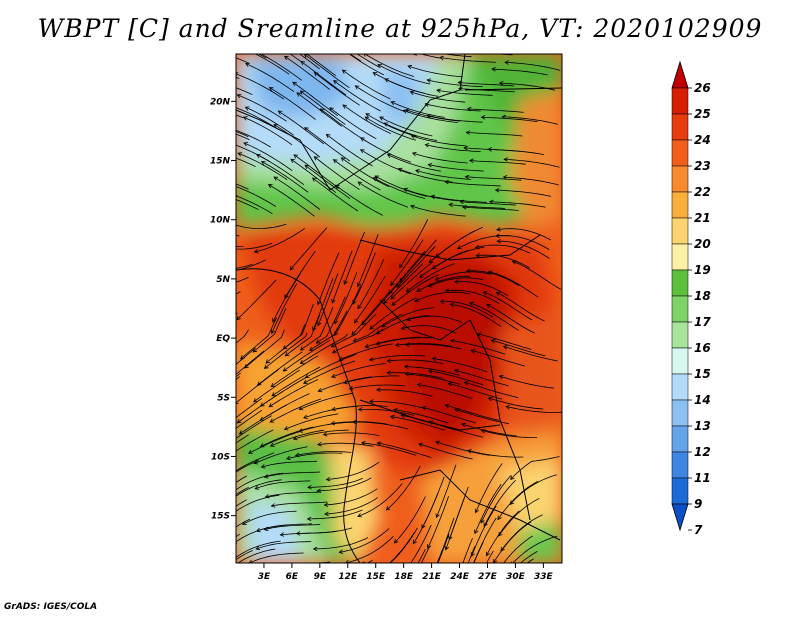  Describe the element at coordinates (376, 577) in the screenshot. I see `lon-label: 15E` at that location.